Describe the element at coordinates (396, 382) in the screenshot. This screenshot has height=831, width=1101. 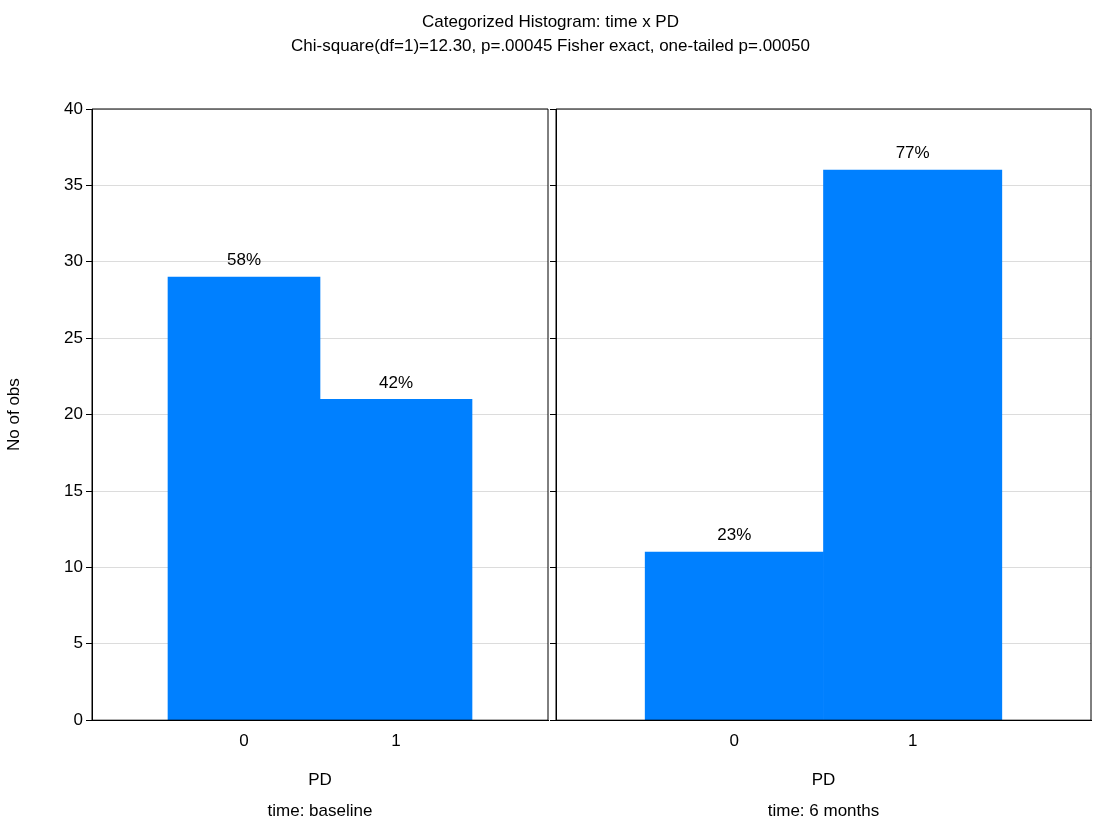
I see `annotation: 42%` at that location.